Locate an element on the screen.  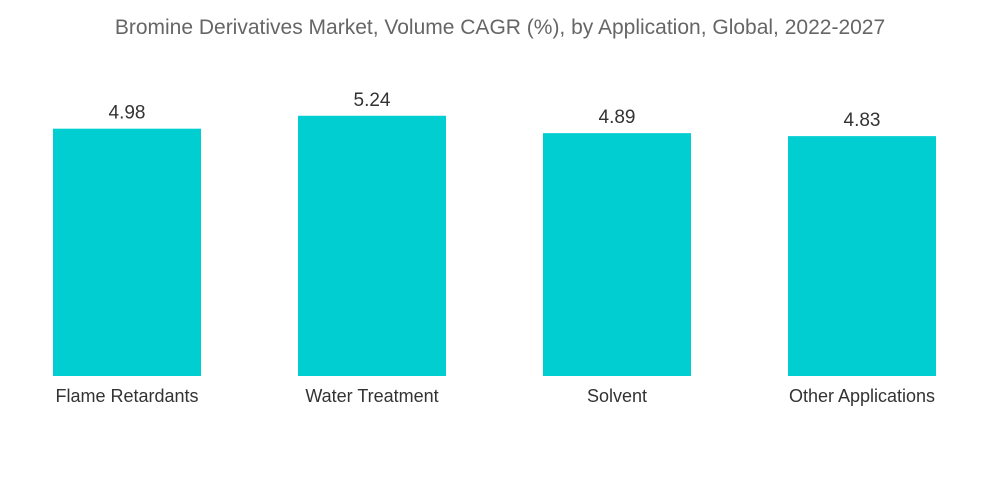
bar-value-label: 4.98 is located at coordinates (127, 113).